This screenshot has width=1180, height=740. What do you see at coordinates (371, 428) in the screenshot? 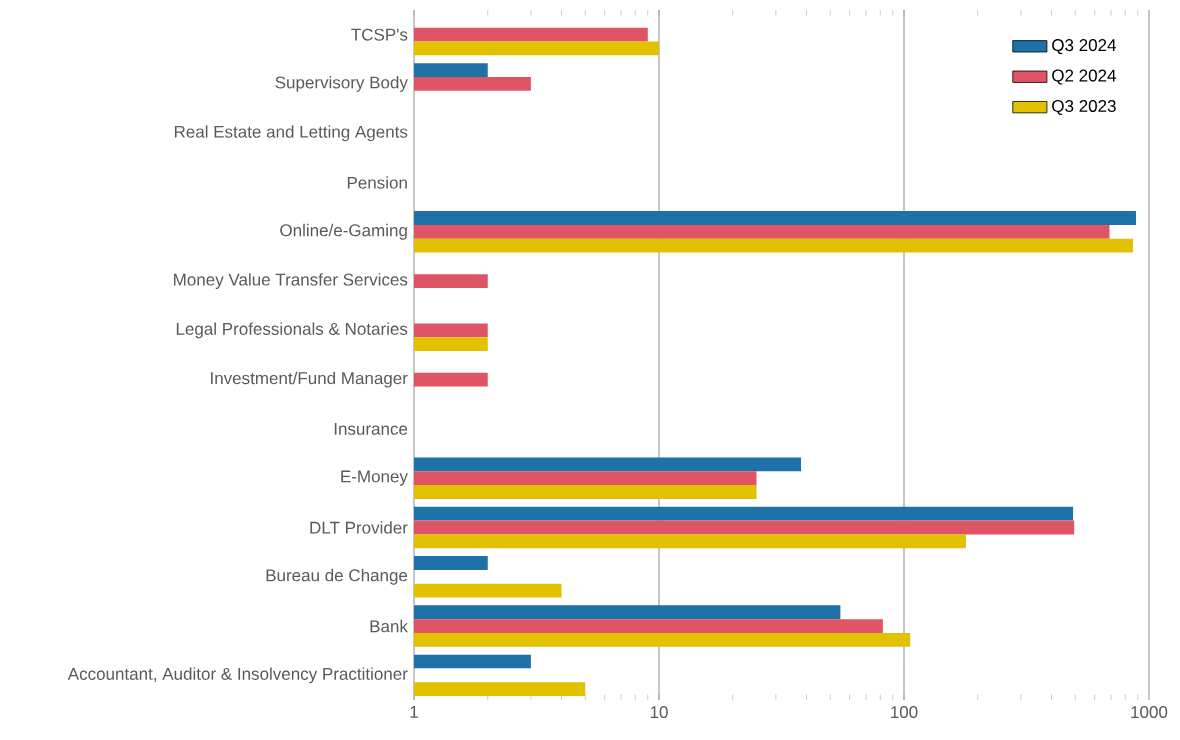
I see `y-tick-label: Insurance` at bounding box center [371, 428].